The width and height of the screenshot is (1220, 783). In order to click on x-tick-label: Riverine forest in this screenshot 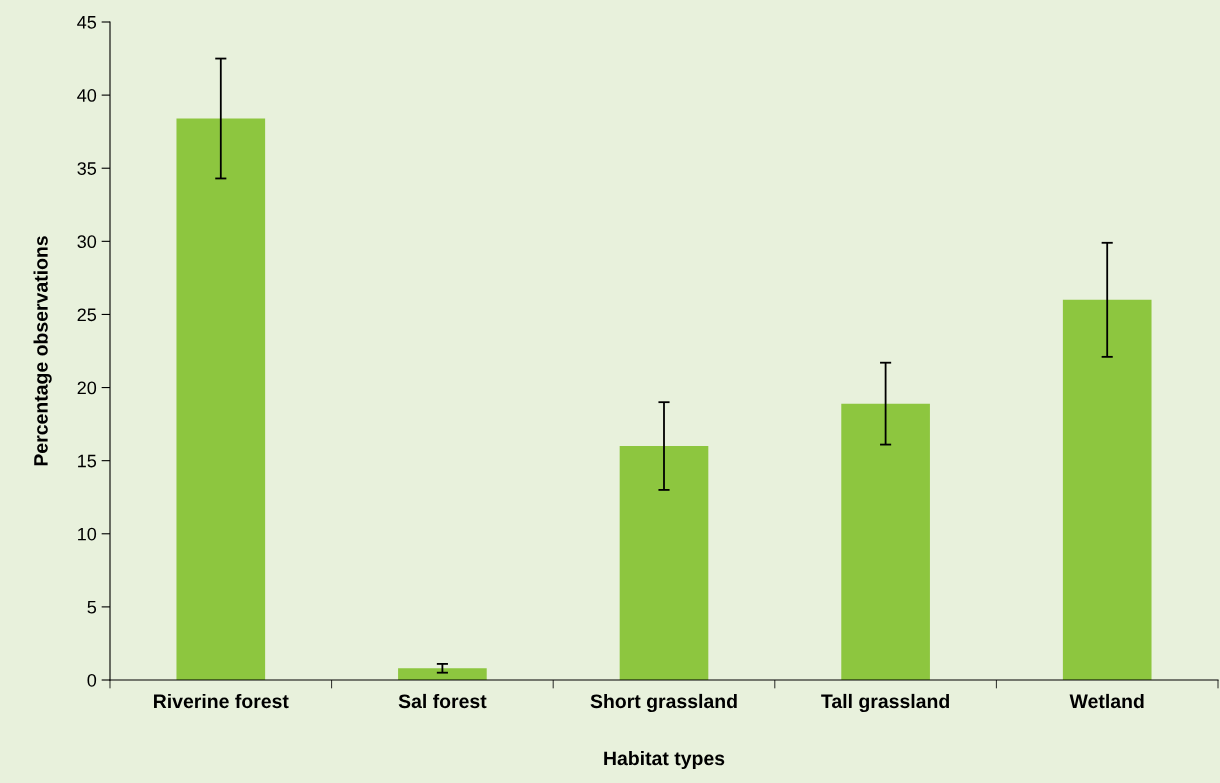, I will do `click(221, 701)`.